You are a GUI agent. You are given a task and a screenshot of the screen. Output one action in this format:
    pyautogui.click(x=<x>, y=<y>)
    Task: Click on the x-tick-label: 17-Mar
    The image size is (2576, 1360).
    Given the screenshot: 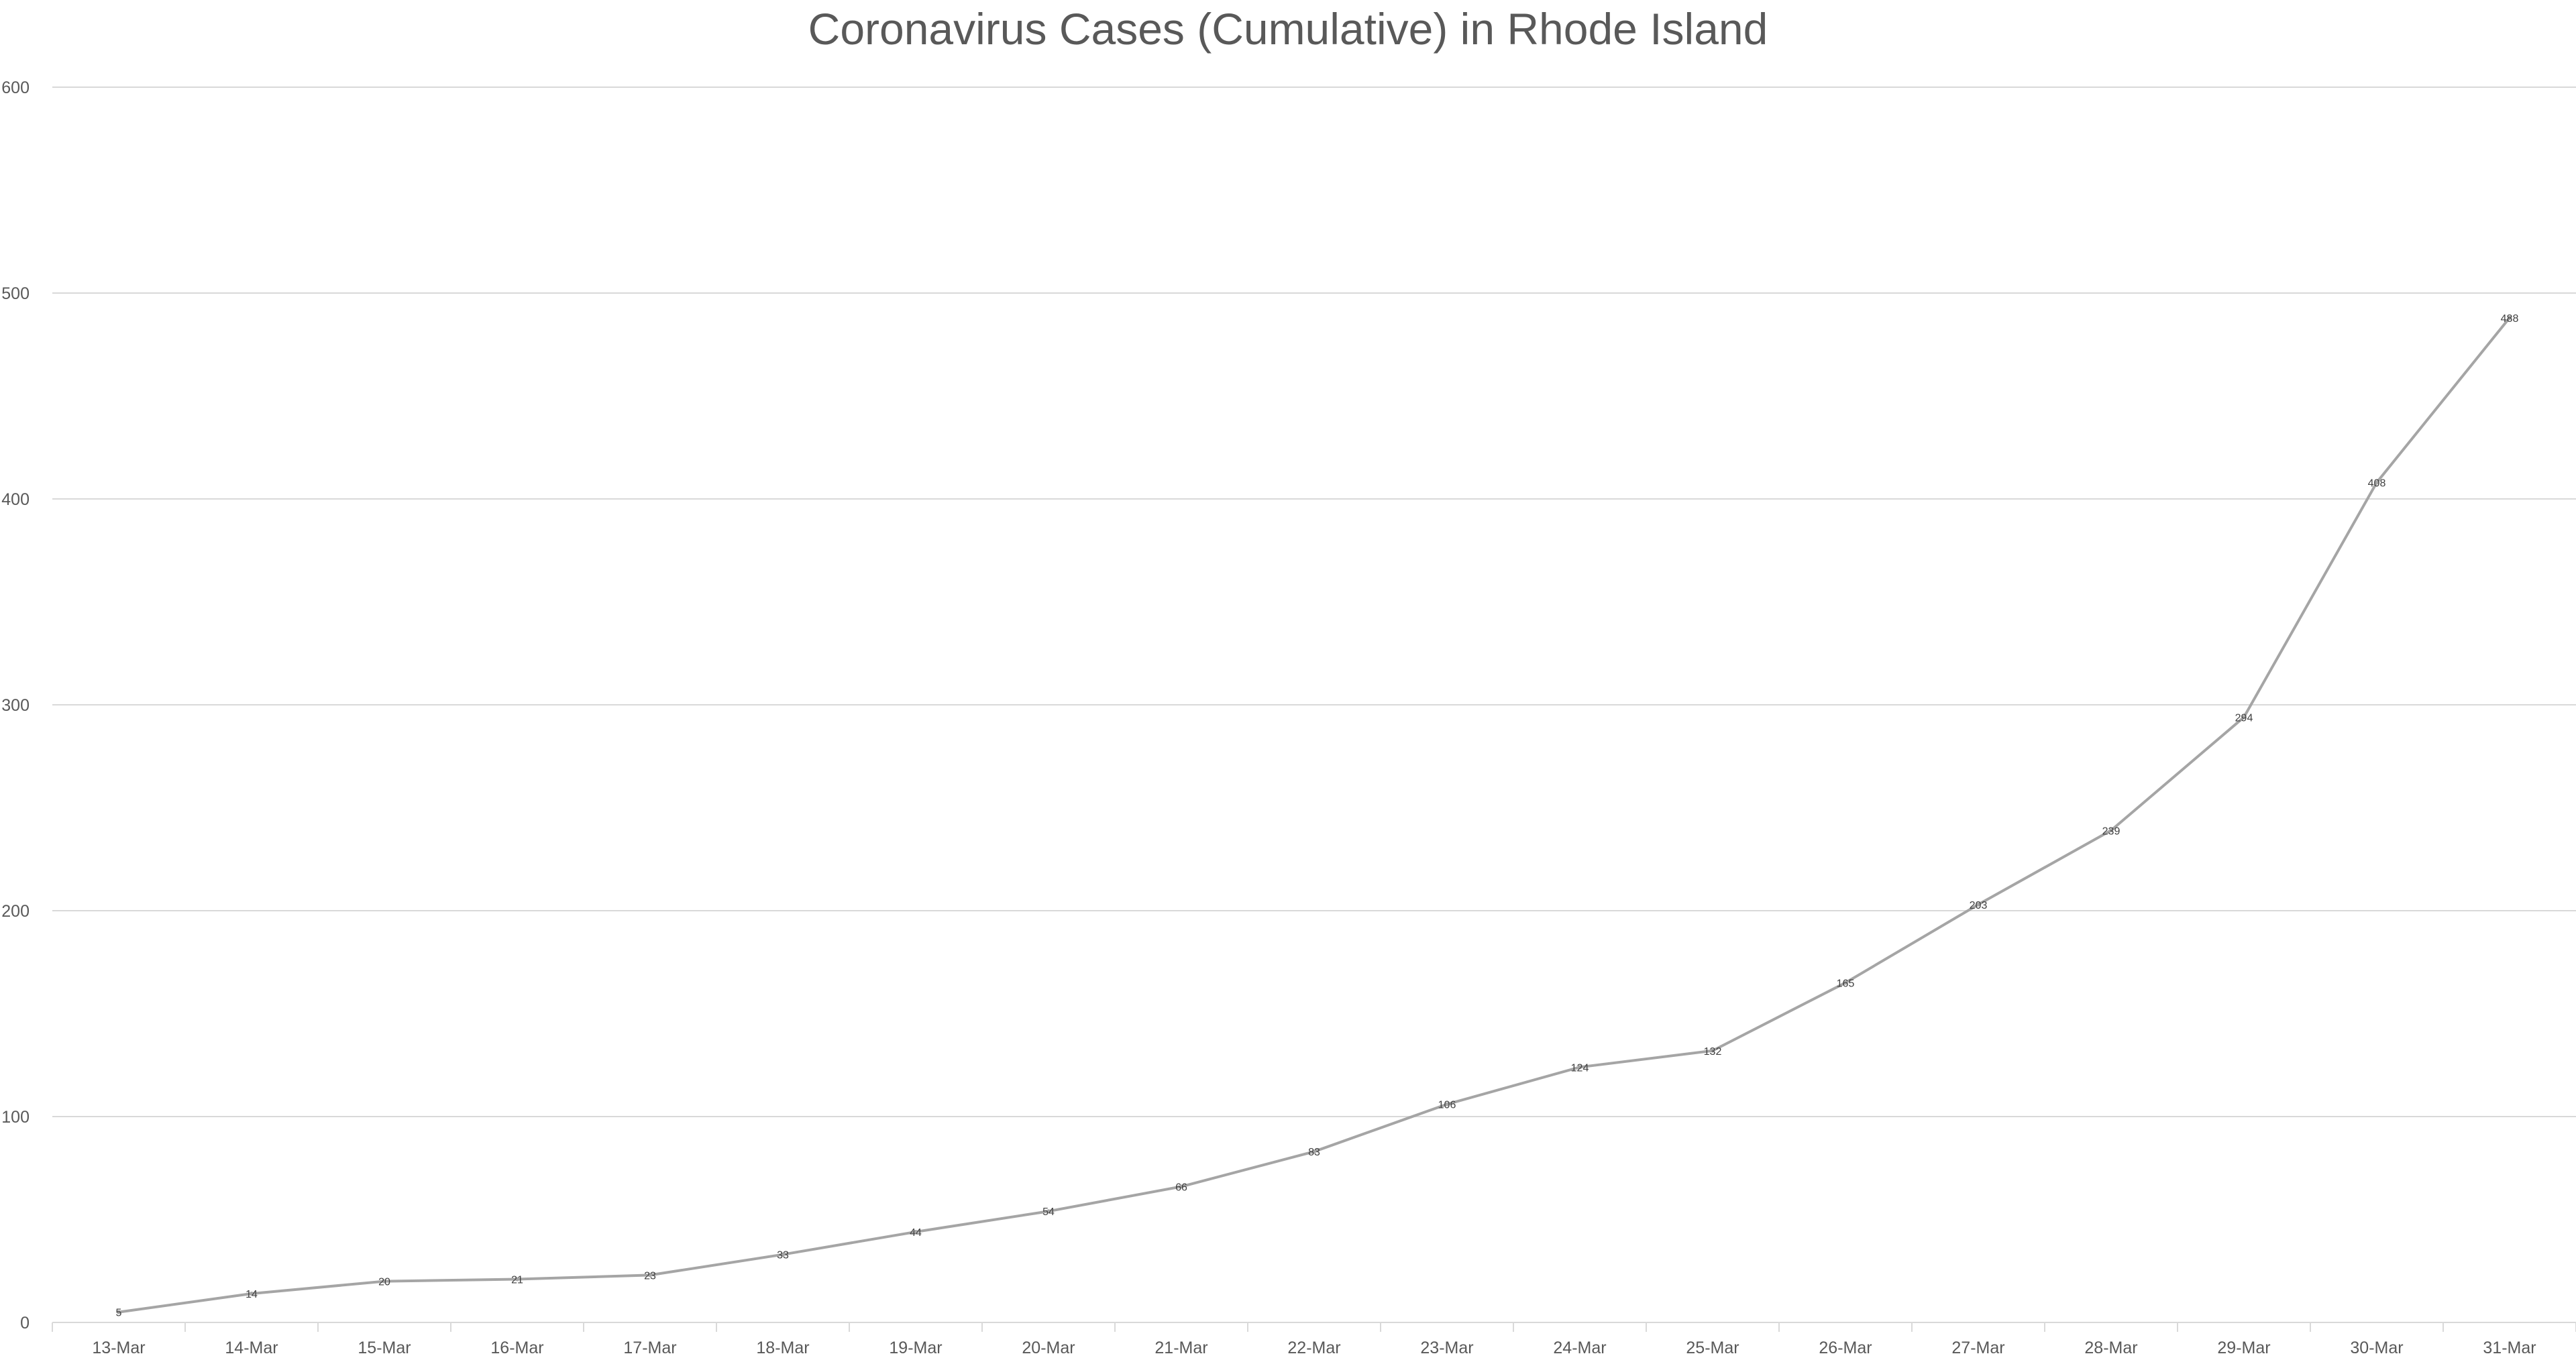 What is the action you would take?
    pyautogui.click(x=649, y=1348)
    